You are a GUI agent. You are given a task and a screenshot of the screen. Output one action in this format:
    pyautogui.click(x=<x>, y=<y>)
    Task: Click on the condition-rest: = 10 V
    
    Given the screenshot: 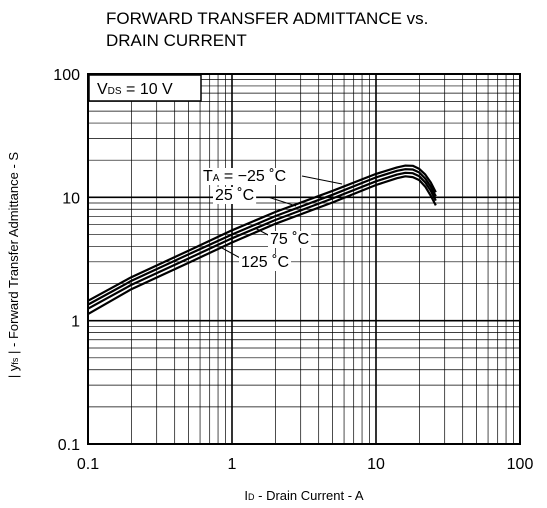 What is the action you would take?
    pyautogui.click(x=147, y=89)
    